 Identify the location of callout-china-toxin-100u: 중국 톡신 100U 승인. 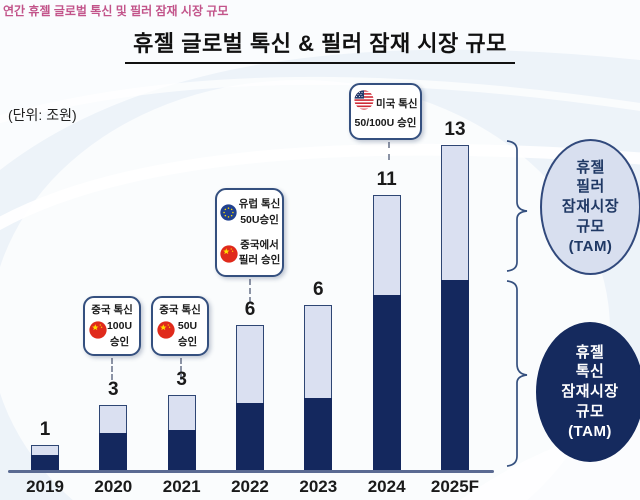
(112, 326).